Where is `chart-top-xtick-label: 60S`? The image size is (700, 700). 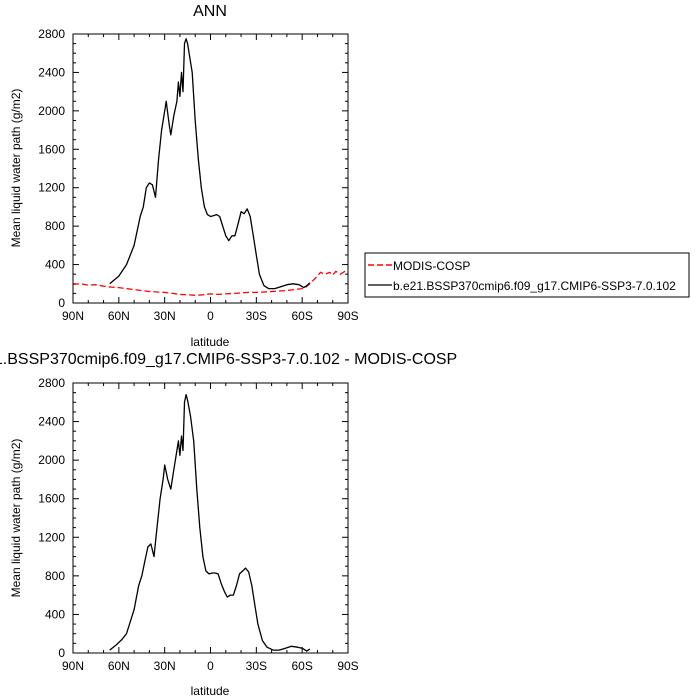 chart-top-xtick-label: 60S is located at coordinates (301, 316).